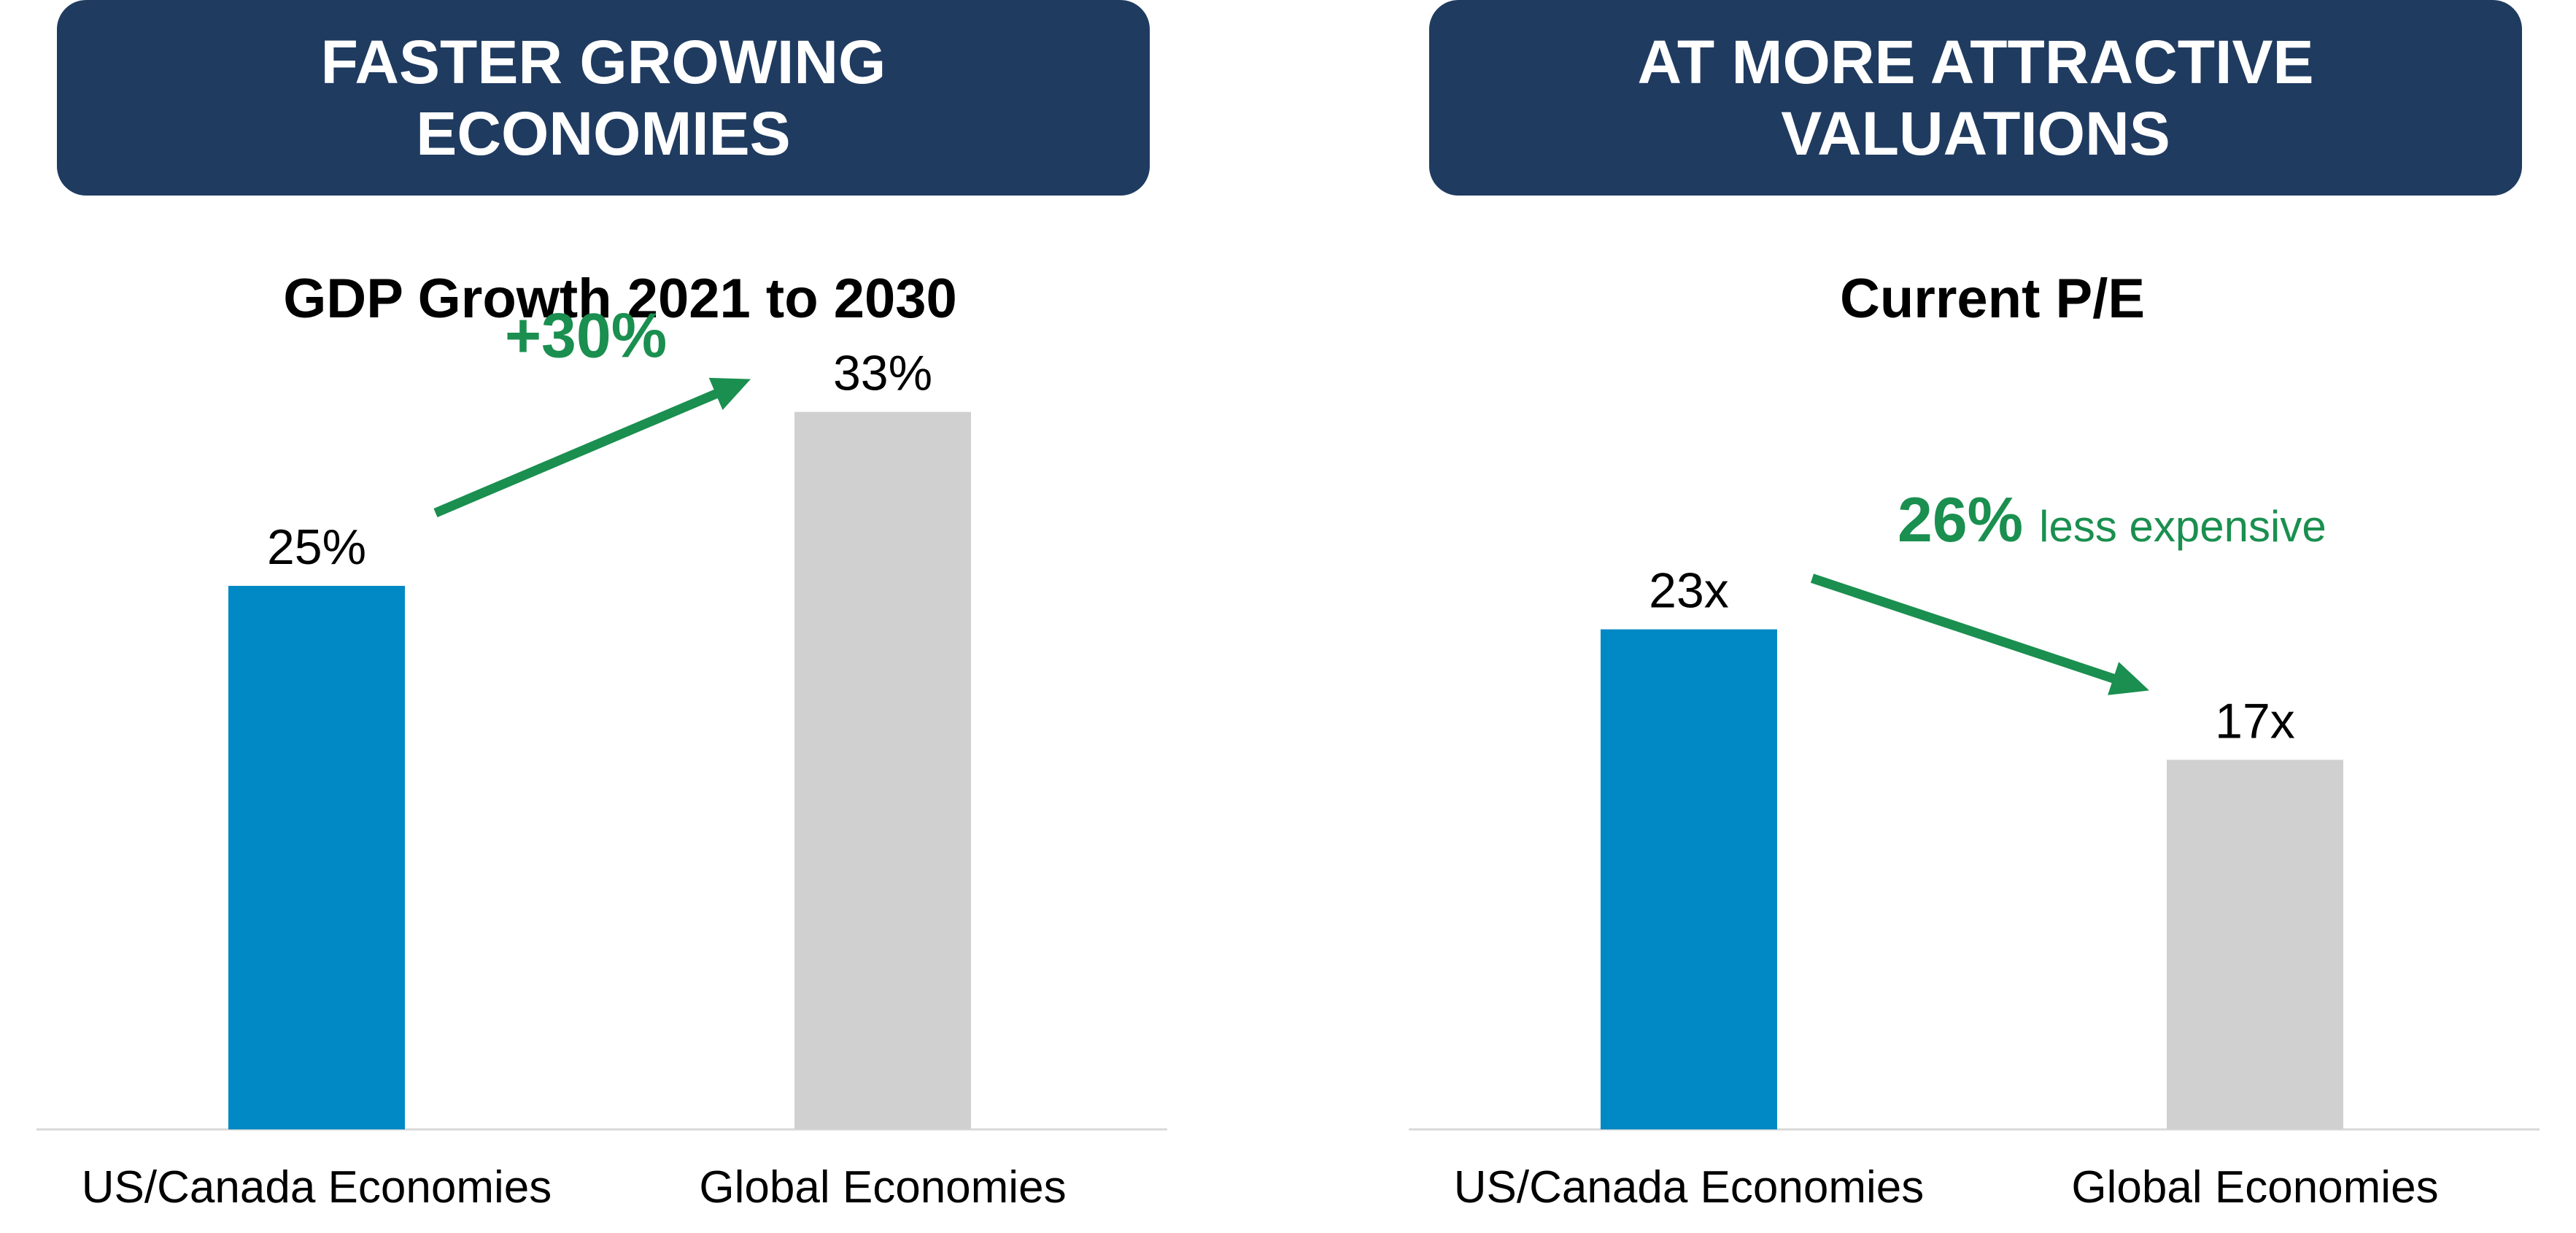 This screenshot has height=1233, width=2576. What do you see at coordinates (603, 62) in the screenshot?
I see `header-line-1: FASTER GROWING` at bounding box center [603, 62].